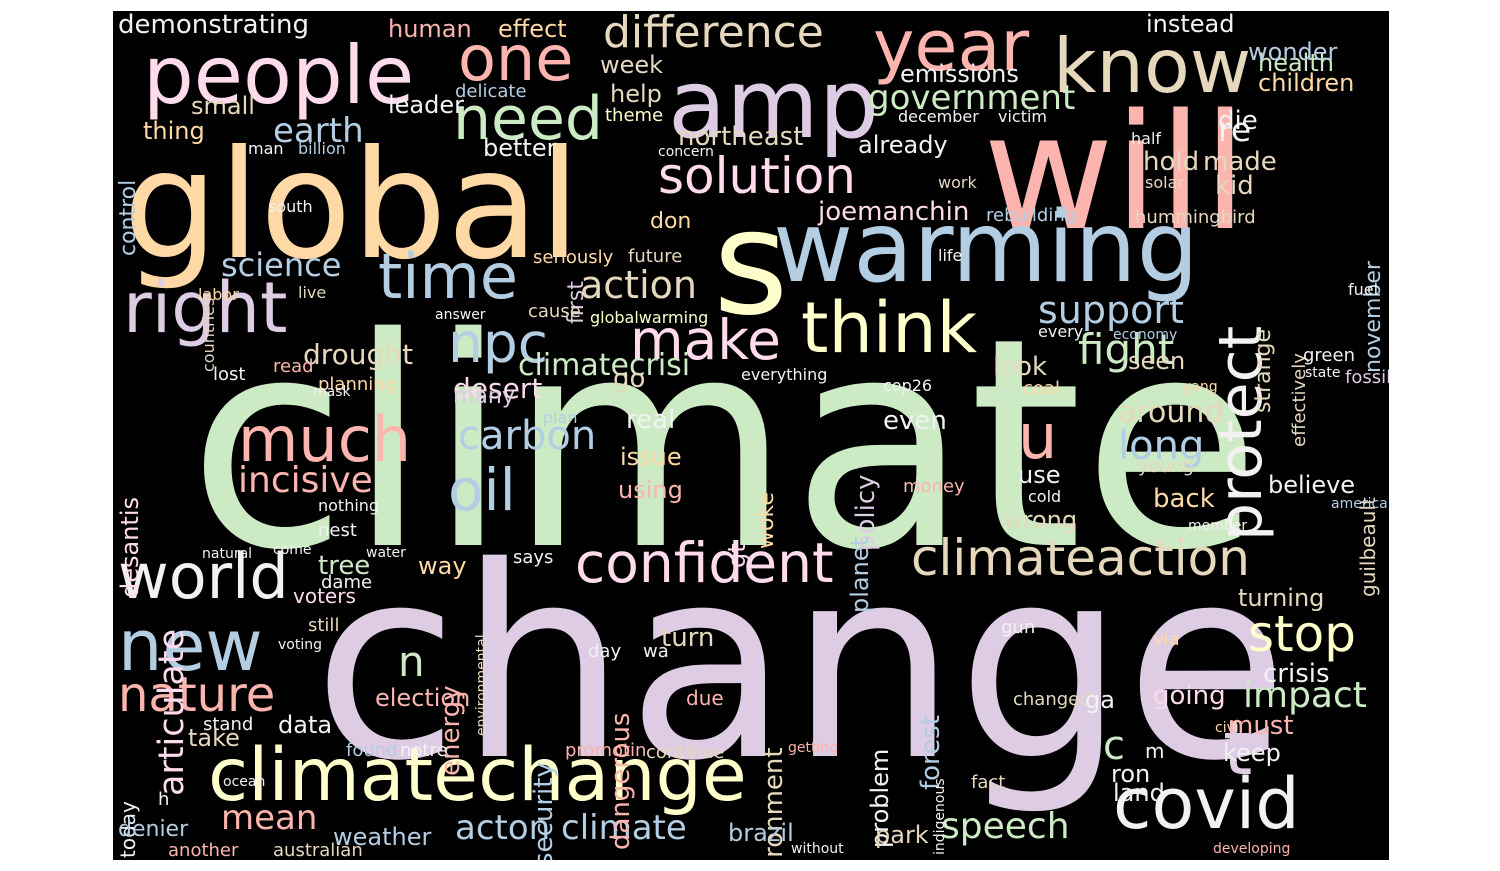 This screenshot has width=1500, height=871. What do you see at coordinates (426, 105) in the screenshot?
I see `cloud-word: leader` at bounding box center [426, 105].